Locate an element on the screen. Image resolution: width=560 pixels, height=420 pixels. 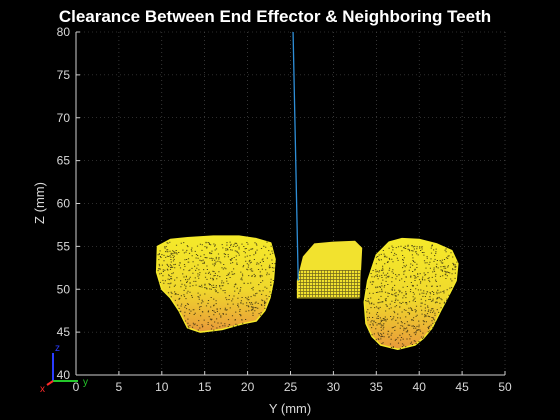
y-tick-label: 80 is located at coordinates (64, 32).